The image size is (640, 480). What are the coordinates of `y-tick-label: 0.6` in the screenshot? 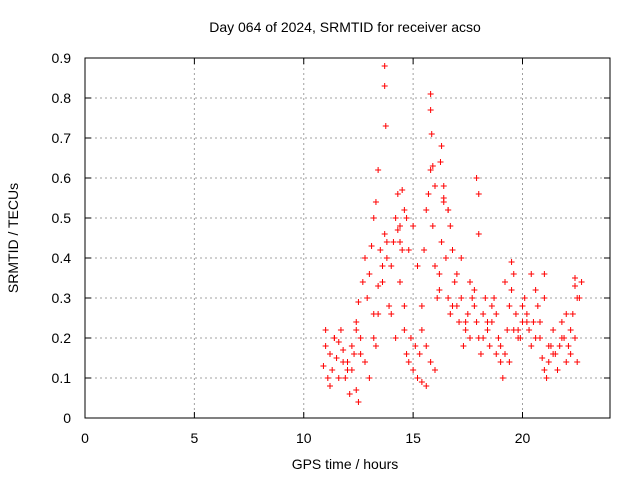 It's located at (62, 178).